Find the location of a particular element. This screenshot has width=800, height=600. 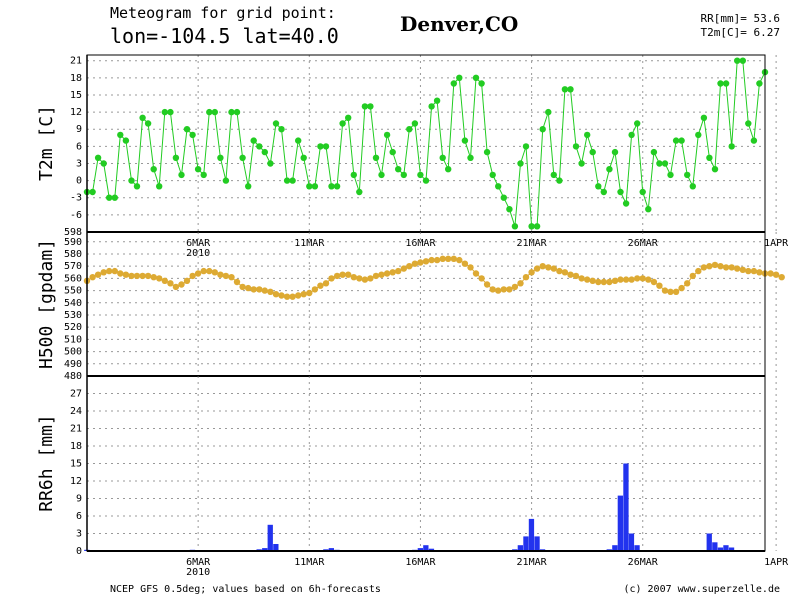

x-tick-label: 1APR is located at coordinates (776, 243).